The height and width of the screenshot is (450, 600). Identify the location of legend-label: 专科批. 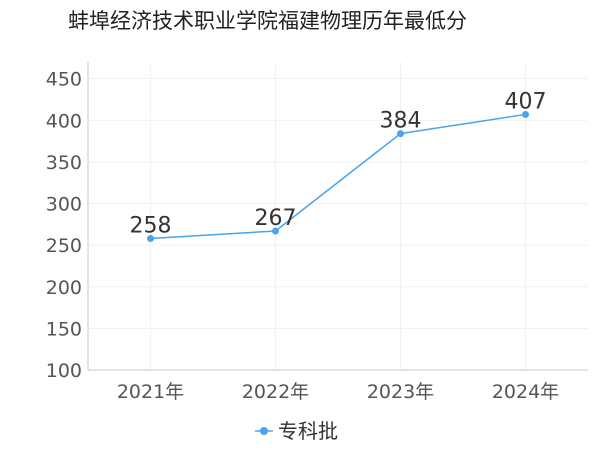
(308, 431).